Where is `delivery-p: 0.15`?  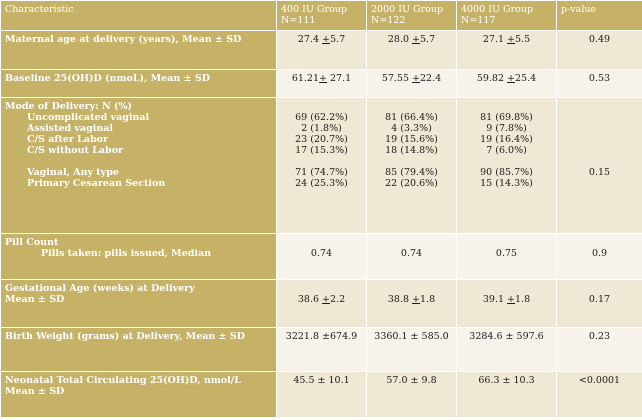 delivery-p: 0.15 is located at coordinates (599, 165).